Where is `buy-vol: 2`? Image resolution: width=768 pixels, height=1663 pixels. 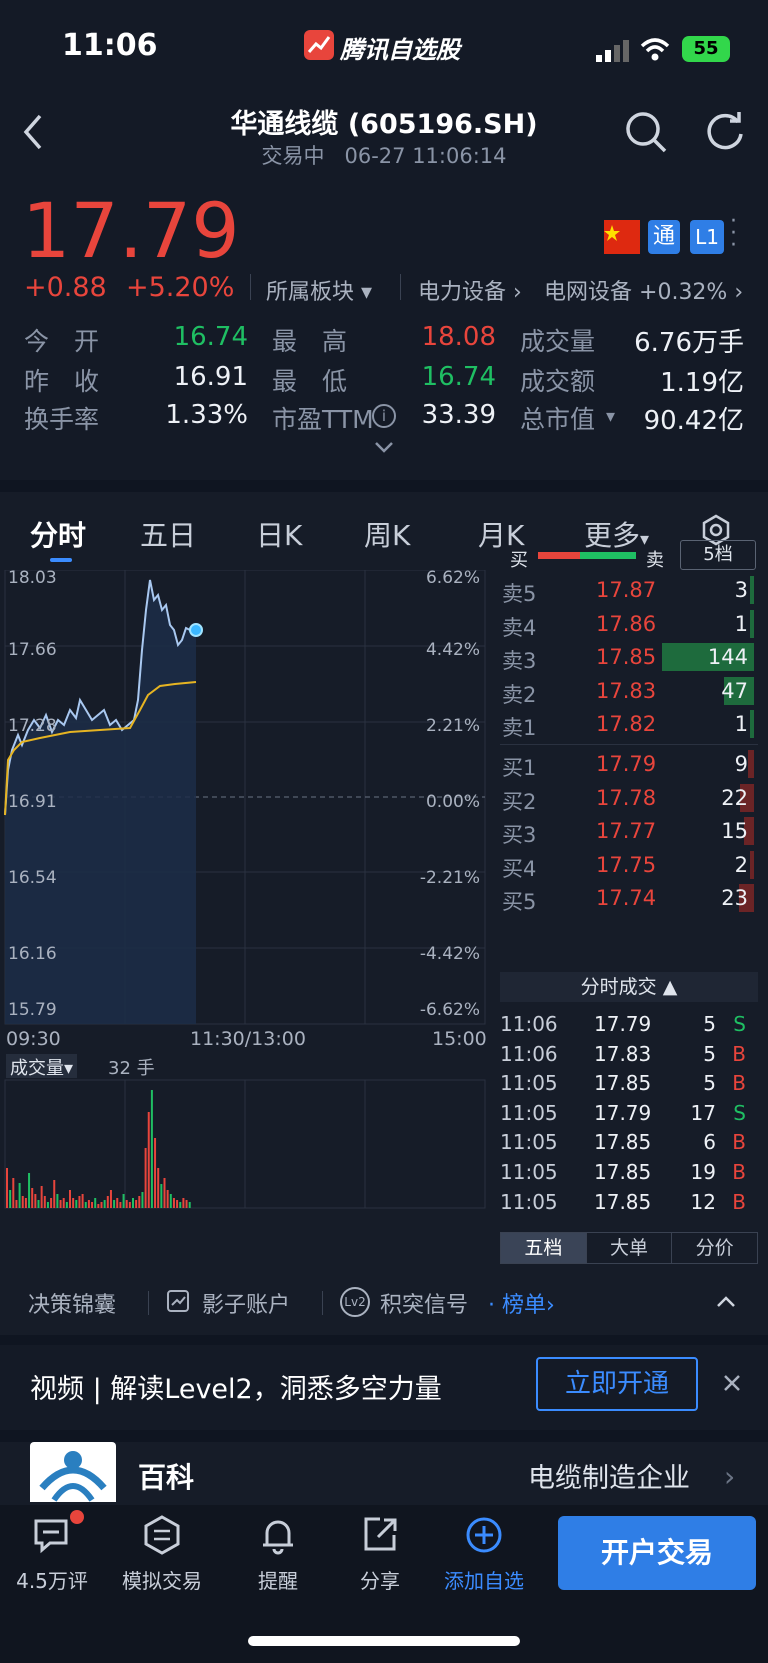 buy-vol: 2 is located at coordinates (741, 864).